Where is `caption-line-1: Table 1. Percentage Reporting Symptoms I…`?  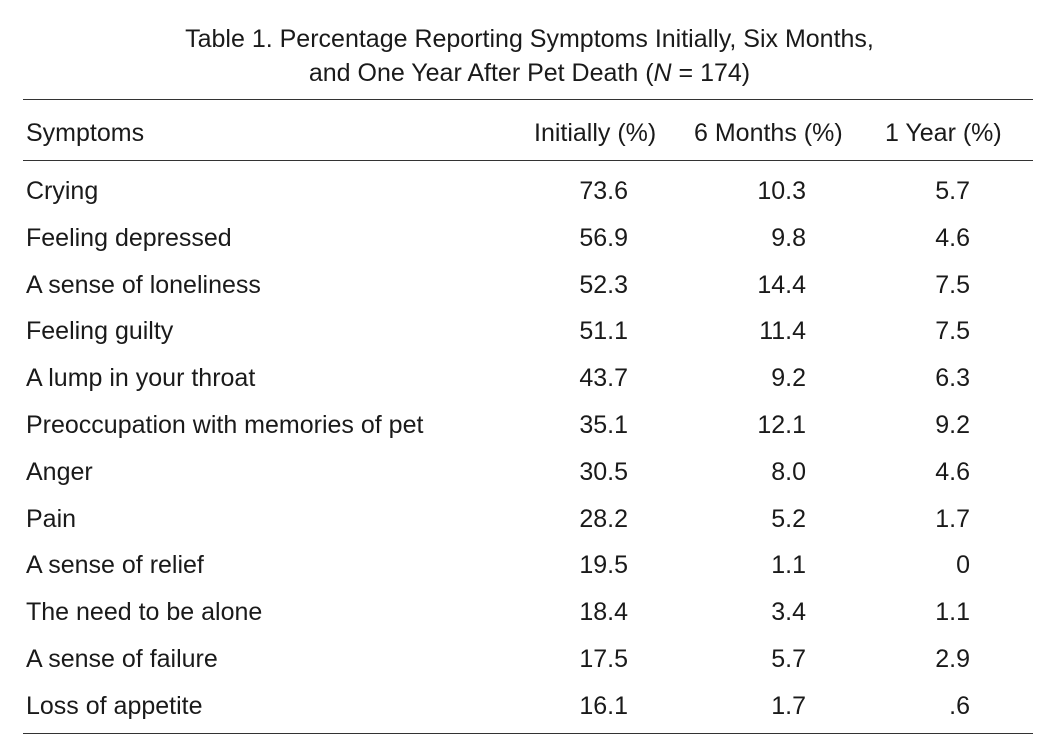 caption-line-1: Table 1. Percentage Reporting Symptoms I… is located at coordinates (529, 39).